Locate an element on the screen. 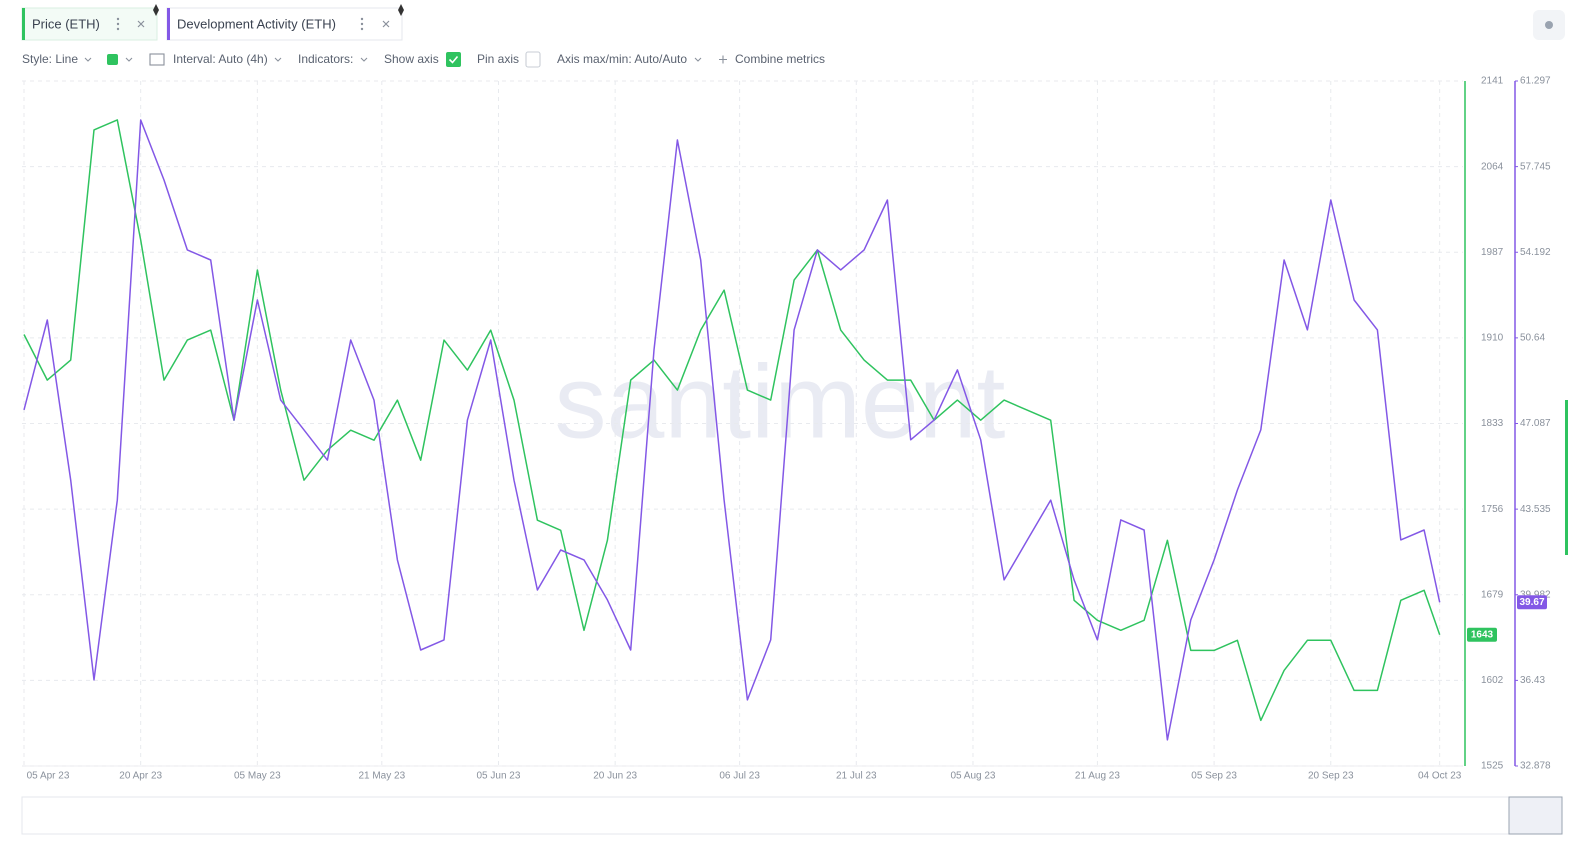 Image resolution: width=1577 pixels, height=846 pixels. watermark: santiment is located at coordinates (780, 402).